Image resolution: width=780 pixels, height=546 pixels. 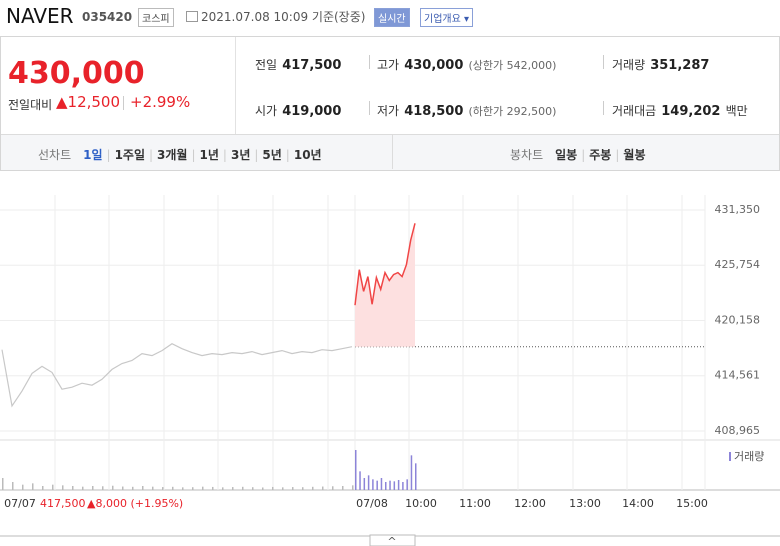 What do you see at coordinates (638, 503) in the screenshot?
I see `x-tick-label: 14:00` at bounding box center [638, 503].